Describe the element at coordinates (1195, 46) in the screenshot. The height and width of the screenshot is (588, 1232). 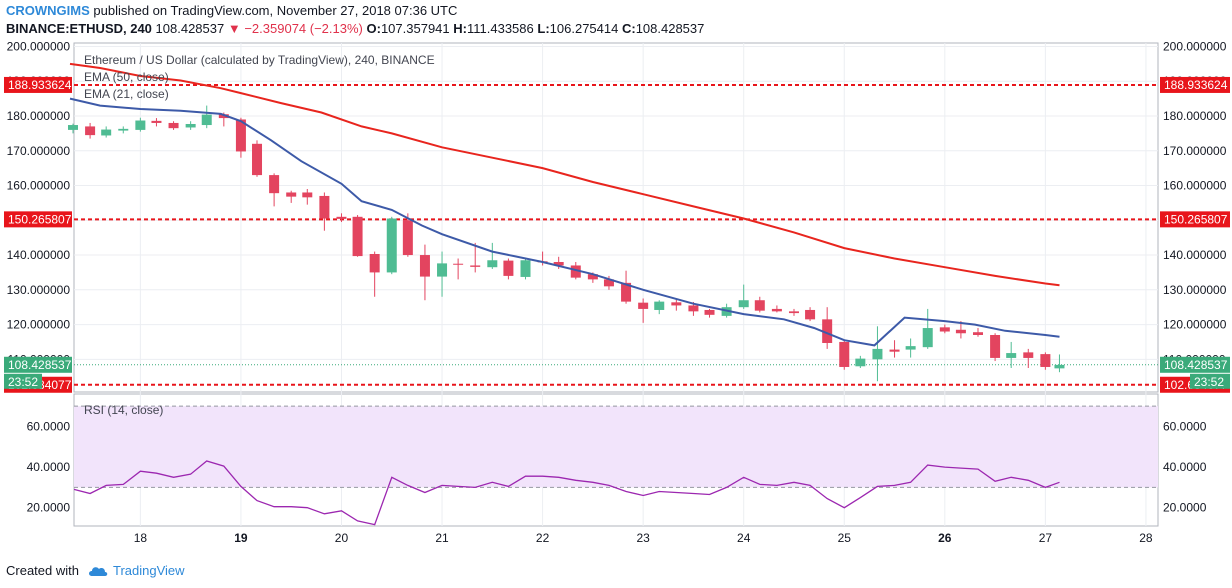
I see `y-tick-label-right: 200.000000` at that location.